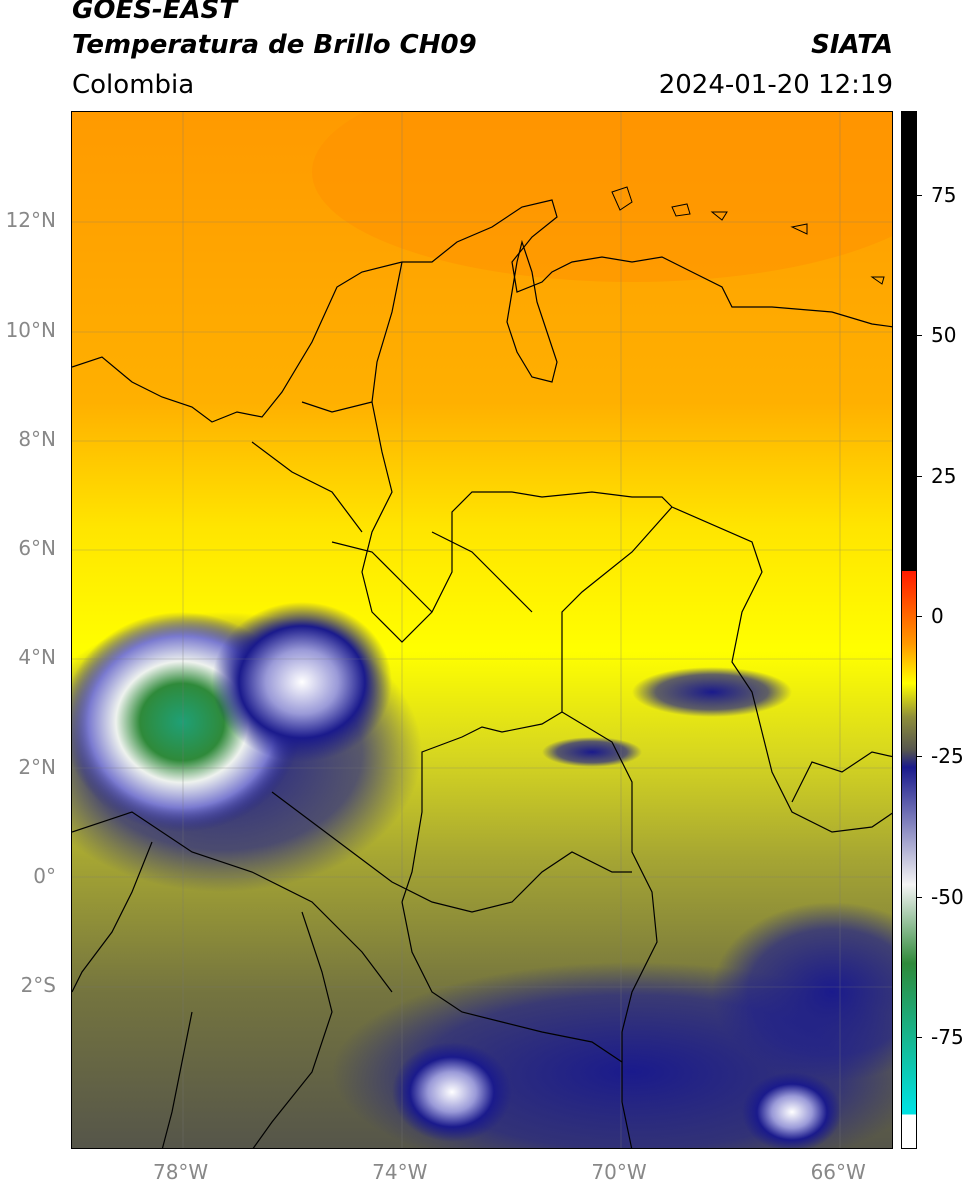 The height and width of the screenshot is (1190, 966). Describe the element at coordinates (155, 12) in the screenshot. I see `title-satellite: GOES-EAST` at that location.